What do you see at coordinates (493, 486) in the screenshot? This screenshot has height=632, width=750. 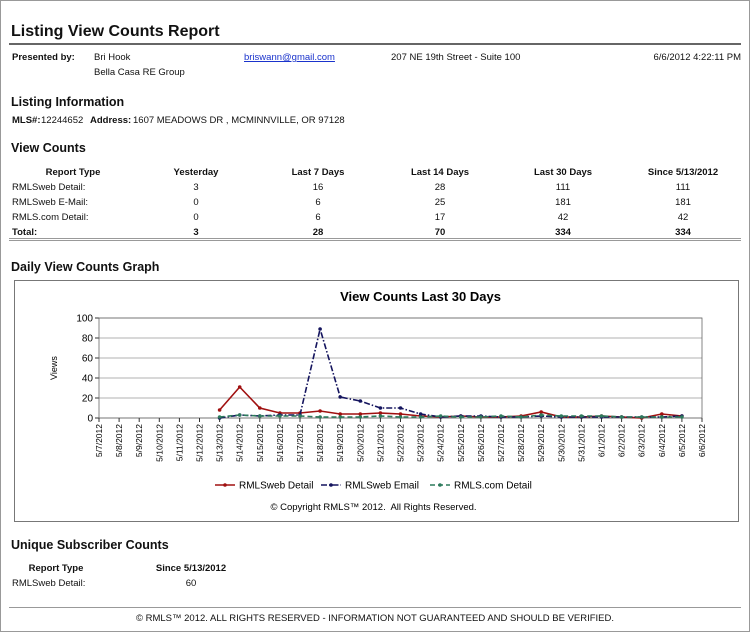 I see `legend-label: RMLS.com Detail` at bounding box center [493, 486].